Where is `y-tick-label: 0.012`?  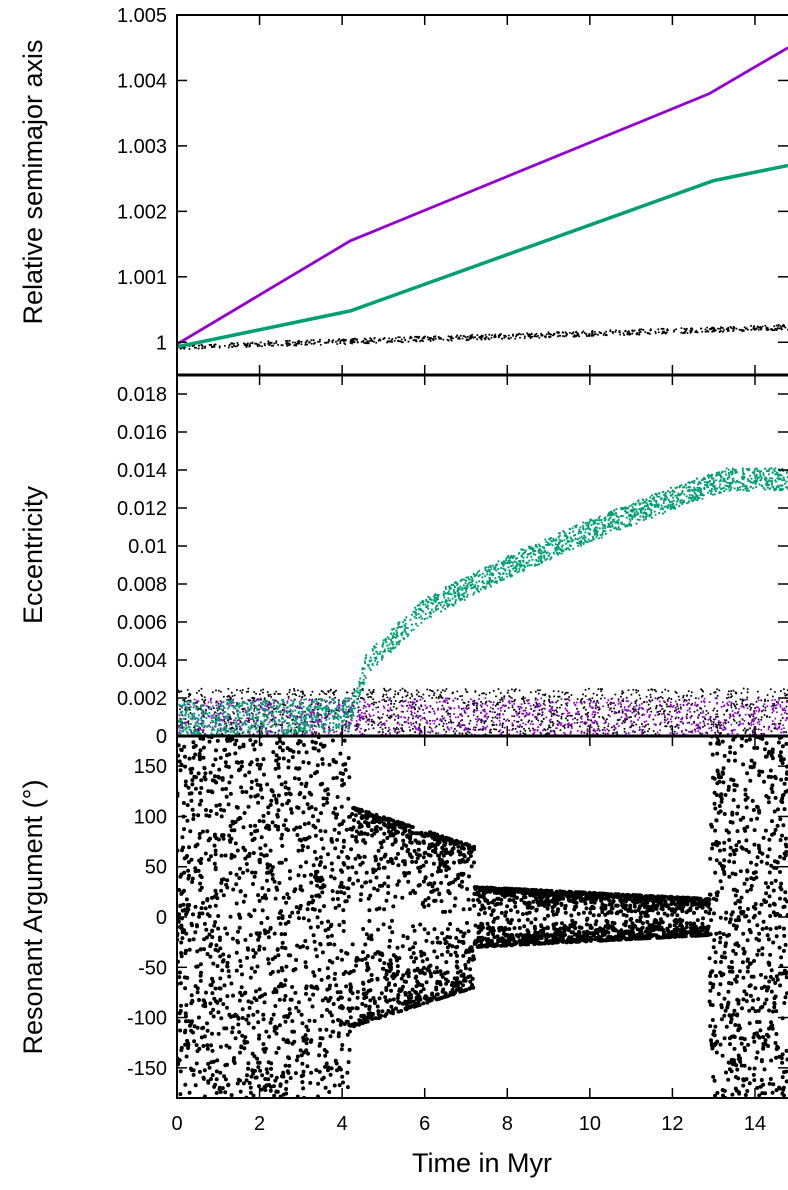 y-tick-label: 0.012 is located at coordinates (142, 509).